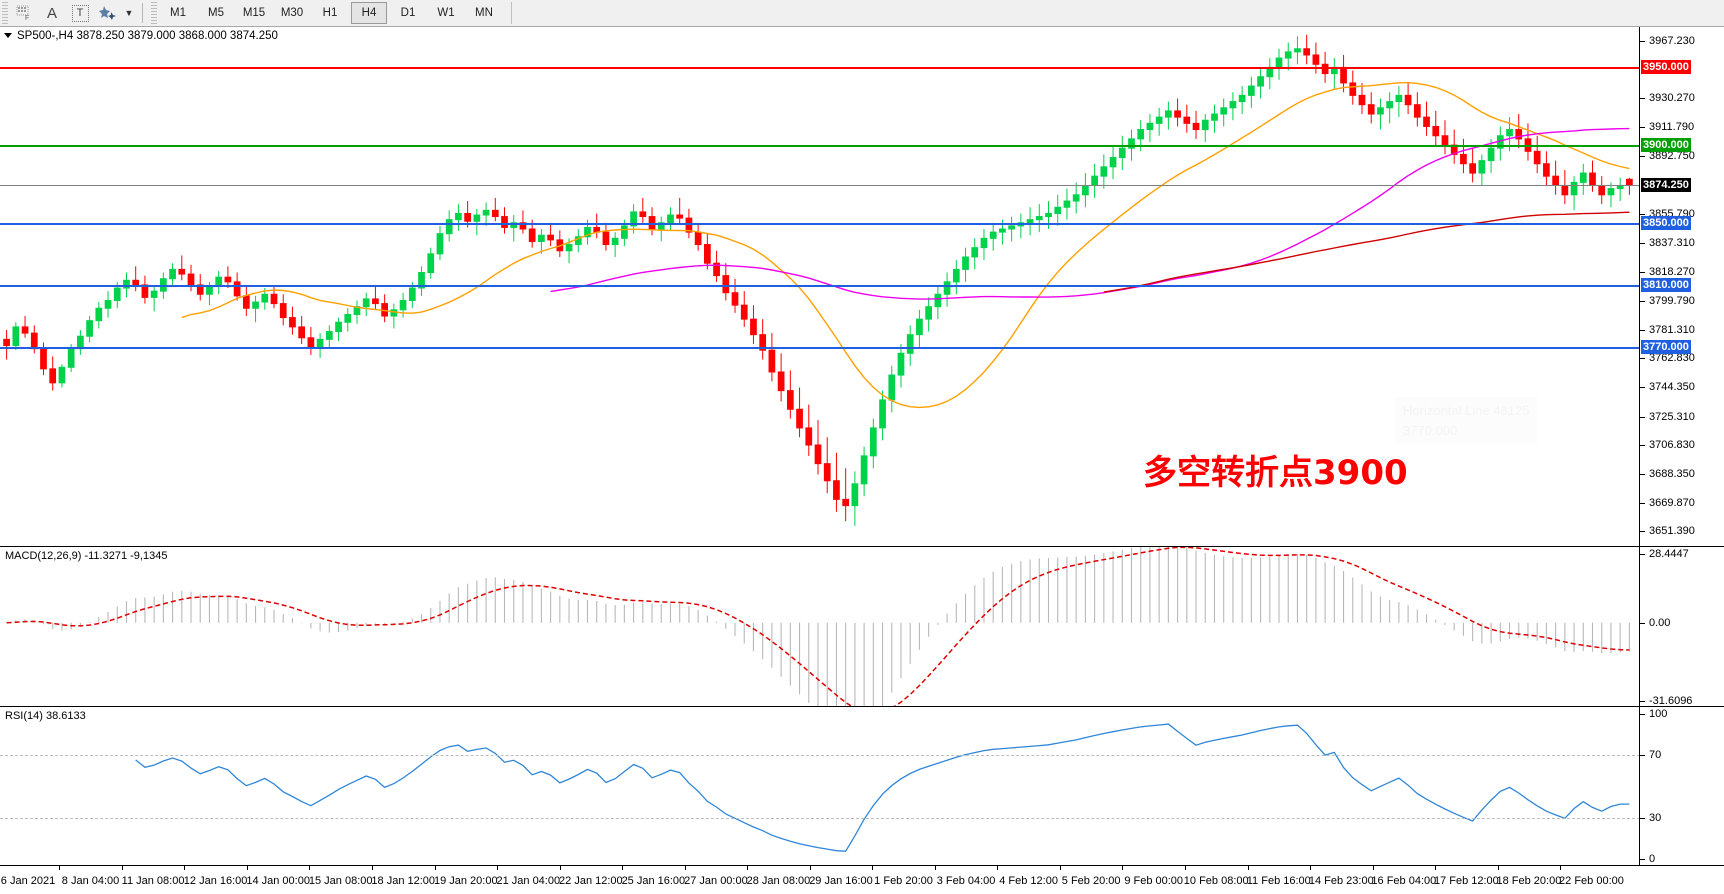 Image resolution: width=1724 pixels, height=894 pixels. Describe the element at coordinates (278, 881) in the screenshot. I see `time-axis-label: 14 Jan 00:00` at that location.